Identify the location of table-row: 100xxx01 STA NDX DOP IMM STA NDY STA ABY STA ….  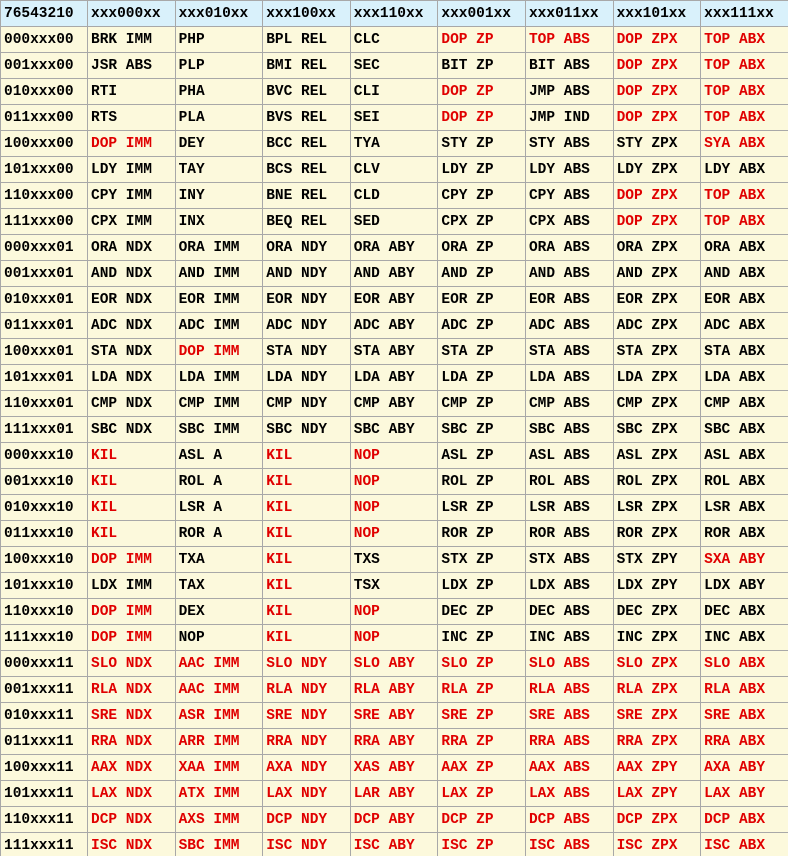
(394, 351).